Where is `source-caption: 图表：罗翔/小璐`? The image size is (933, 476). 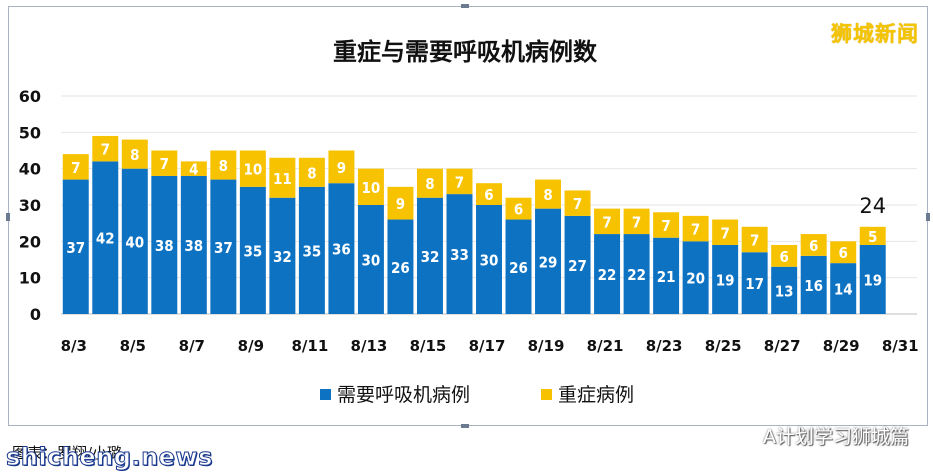
source-caption: 图表：罗翔/小璐 is located at coordinates (67, 453).